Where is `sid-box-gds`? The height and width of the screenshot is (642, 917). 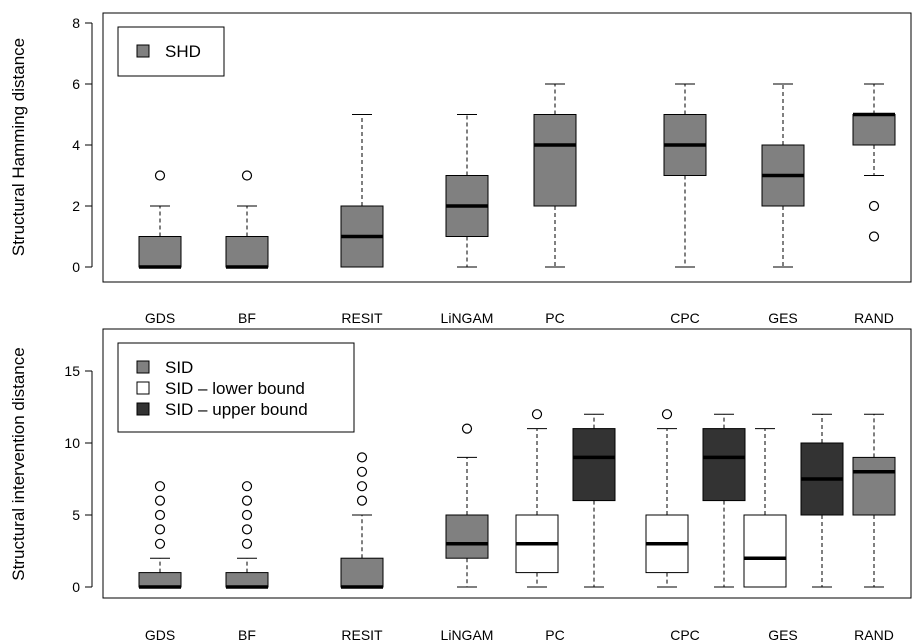 sid-box-gds is located at coordinates (160, 535).